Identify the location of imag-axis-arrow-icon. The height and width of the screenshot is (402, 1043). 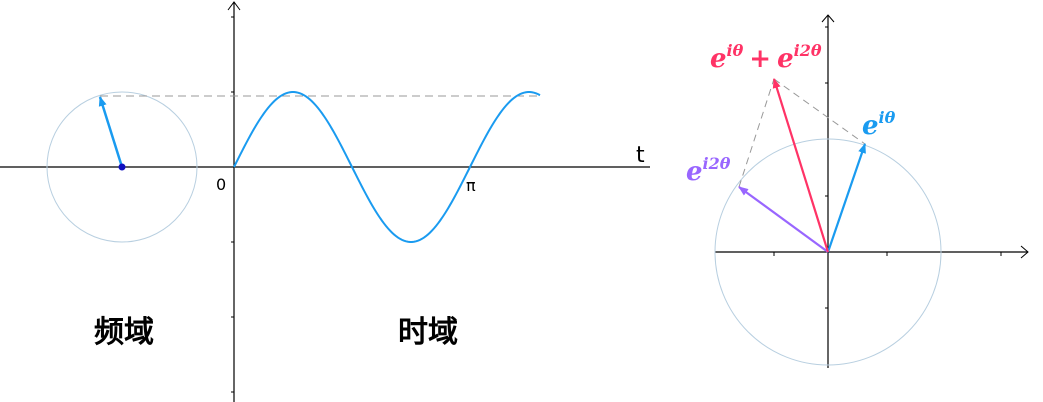
(828, 18).